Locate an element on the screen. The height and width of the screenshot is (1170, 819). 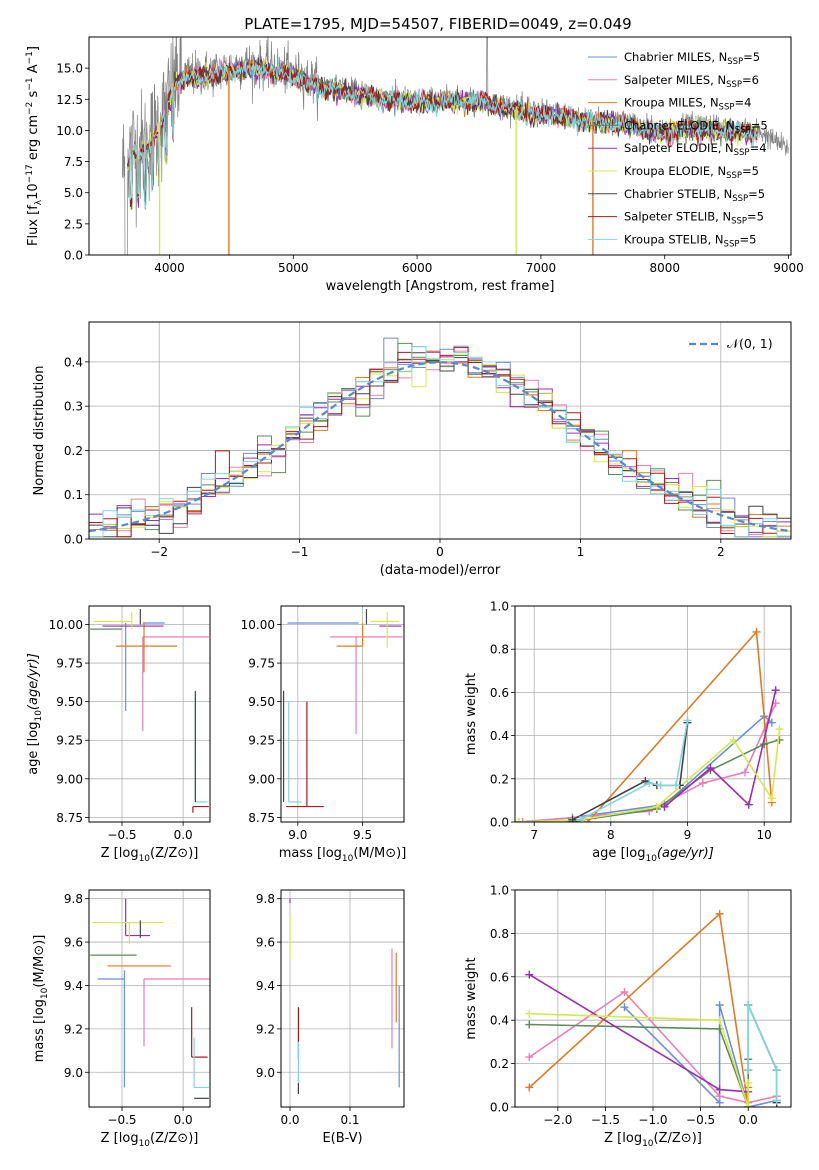
y-tick-label: 1.0 is located at coordinates (499, 891).